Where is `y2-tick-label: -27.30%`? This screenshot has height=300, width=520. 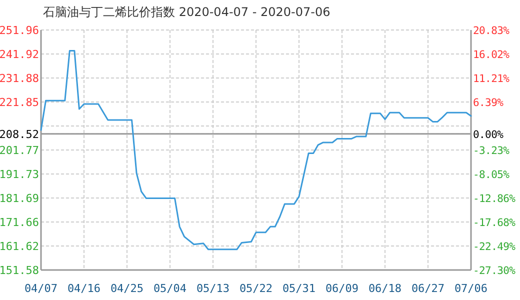
y2-tick-label: -27.30% is located at coordinates (494, 271).